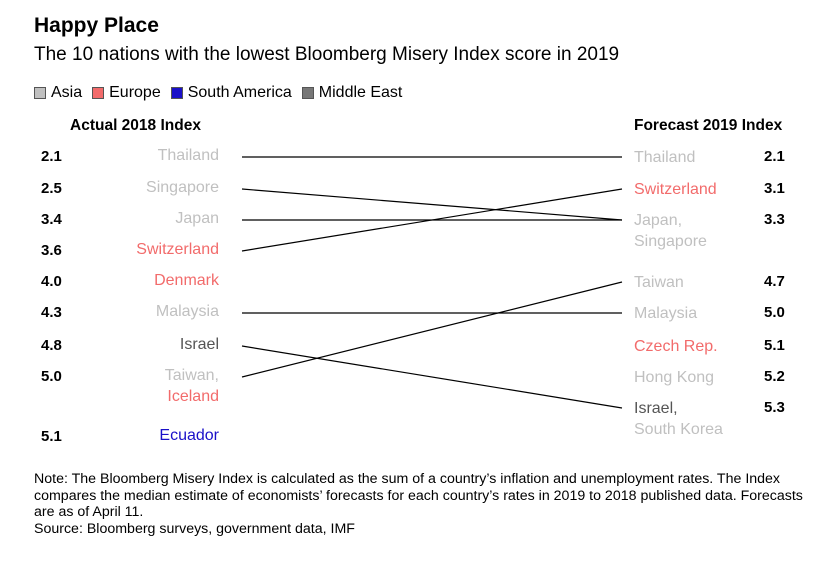 The width and height of the screenshot is (829, 572). What do you see at coordinates (670, 241) in the screenshot?
I see `right-country-singapore: Singapore` at bounding box center [670, 241].